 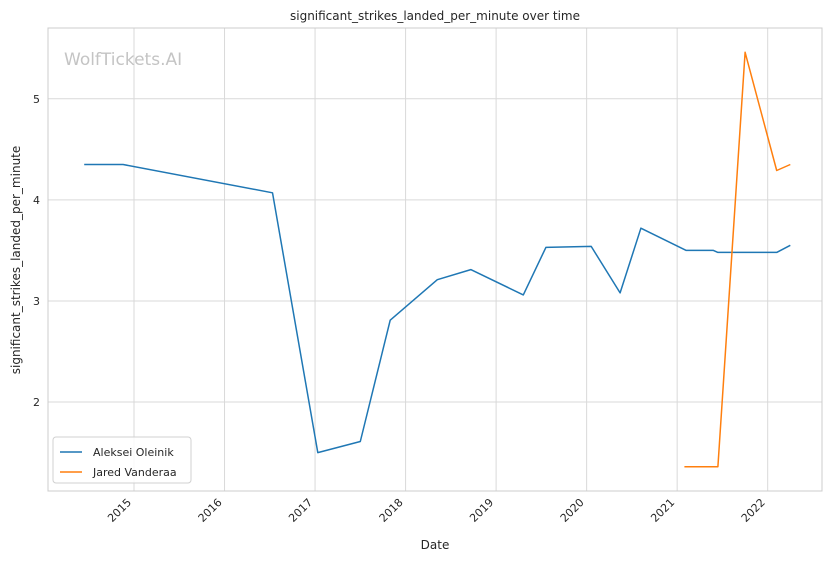 What do you see at coordinates (435, 545) in the screenshot?
I see `x-axis-label: Date` at bounding box center [435, 545].